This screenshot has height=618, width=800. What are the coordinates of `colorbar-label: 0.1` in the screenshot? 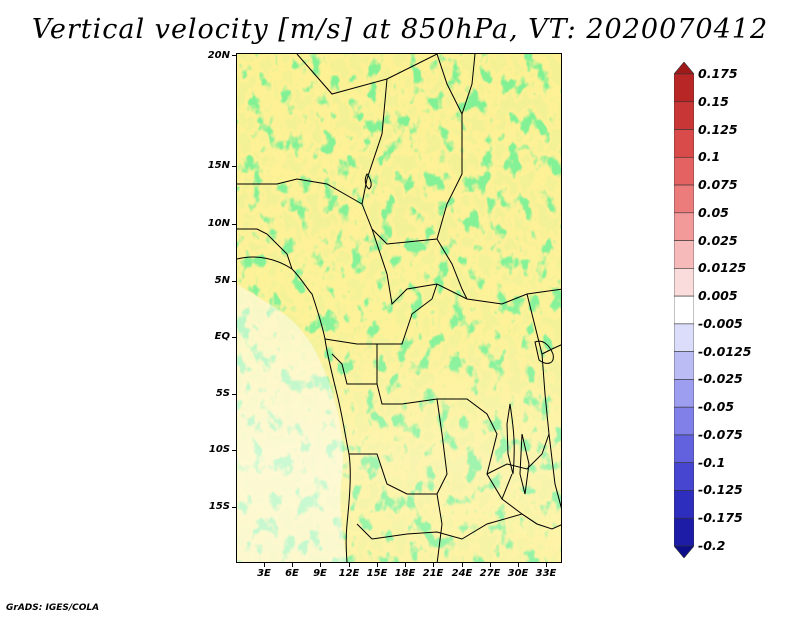 It's located at (709, 157).